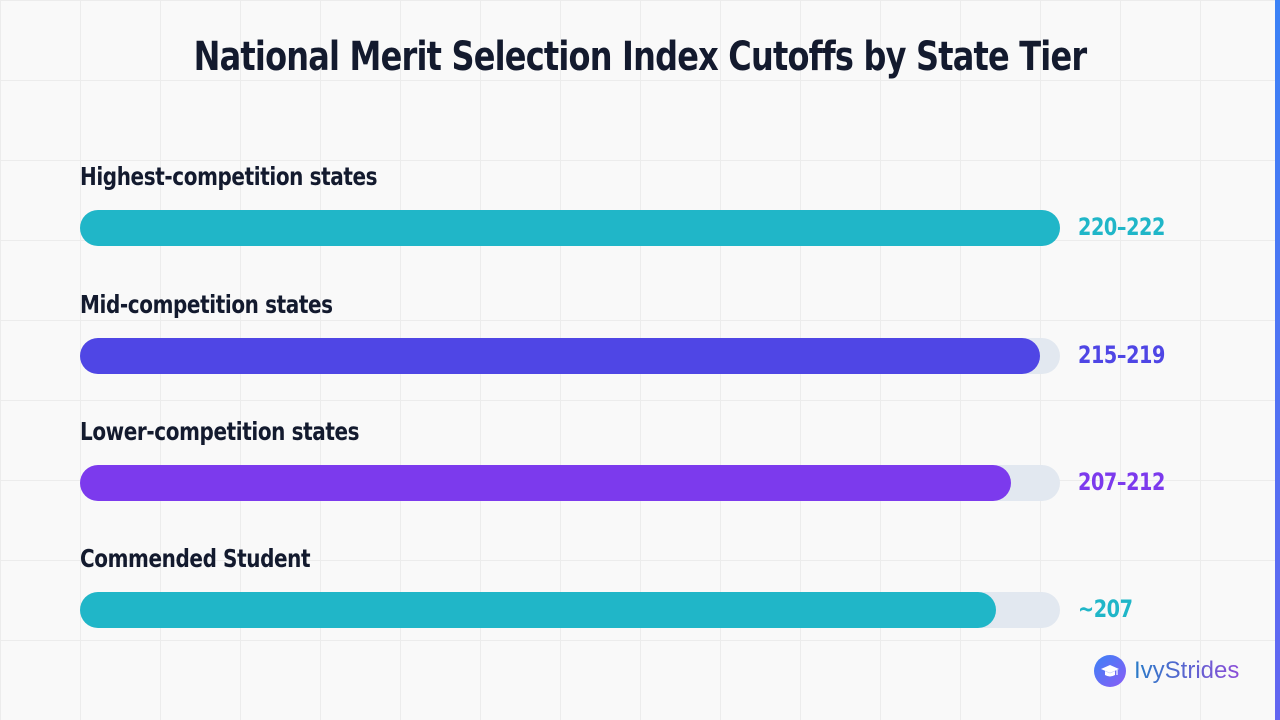  Describe the element at coordinates (1105, 609) in the screenshot. I see `bar-value-label: ~207` at that location.